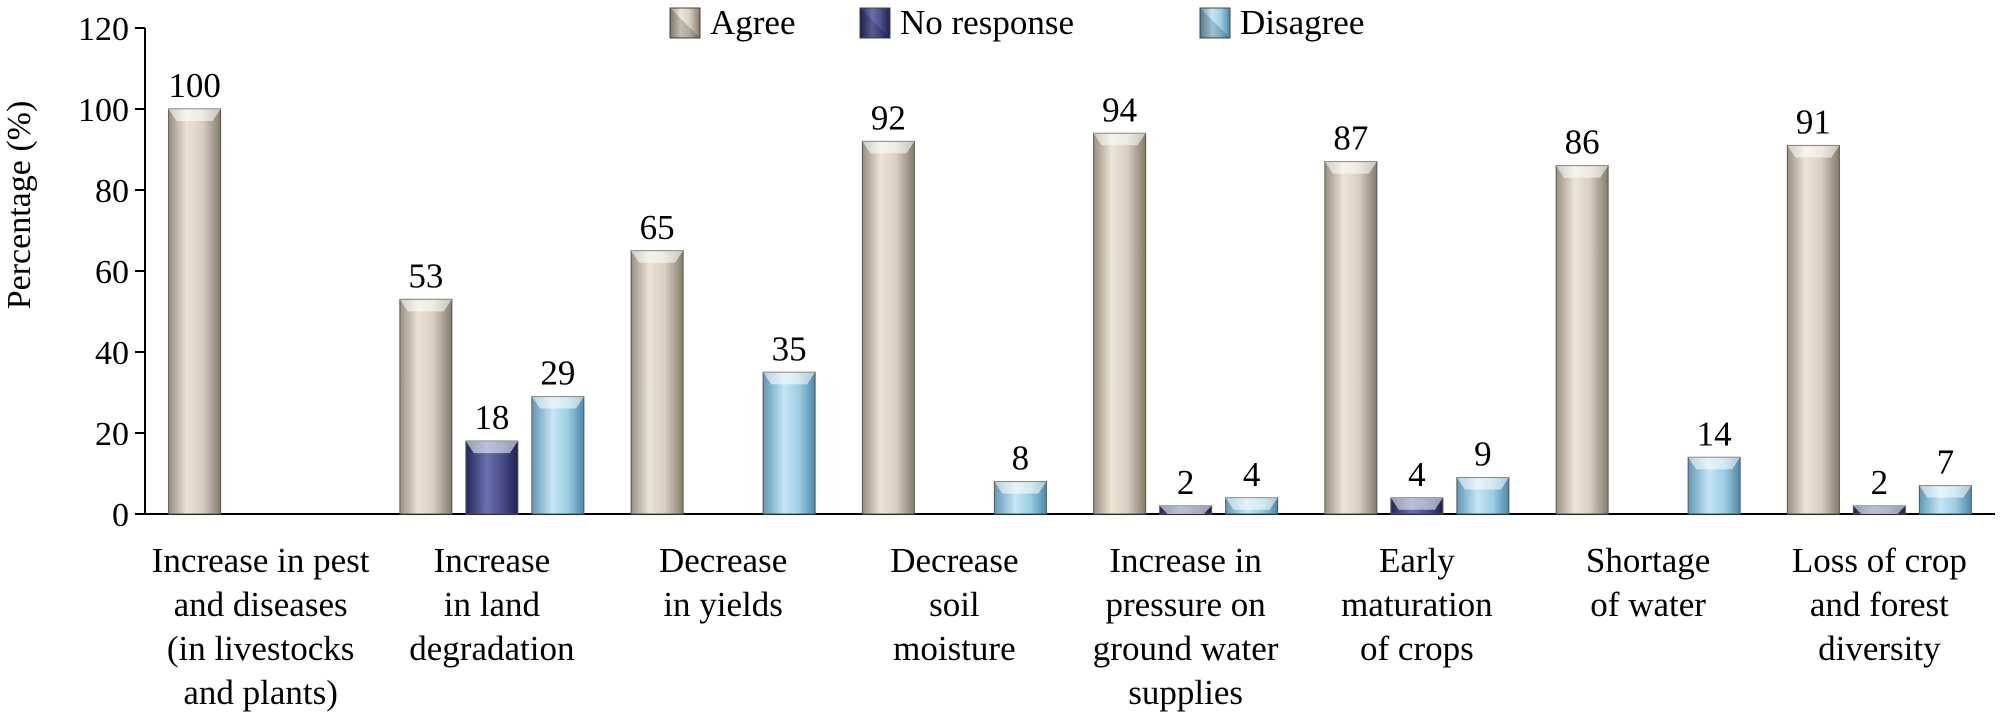  Describe the element at coordinates (260, 692) in the screenshot. I see `x-tick-label-line: and plants)` at that location.